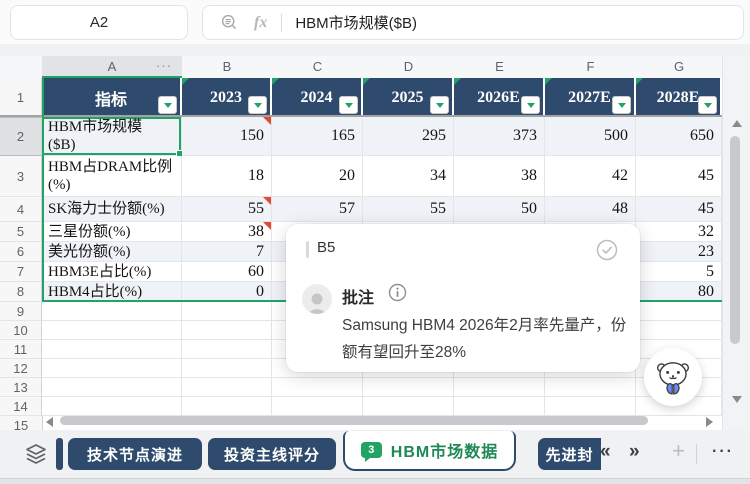 The height and width of the screenshot is (484, 750). What do you see at coordinates (678, 450) in the screenshot?
I see `add-sheet-button: +` at bounding box center [678, 450].